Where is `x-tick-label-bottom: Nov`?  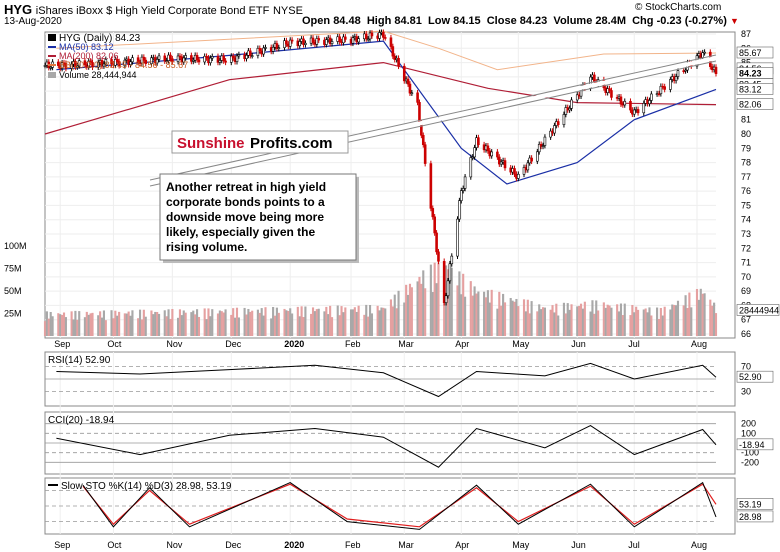 x-tick-label-bottom: Nov is located at coordinates (174, 545).